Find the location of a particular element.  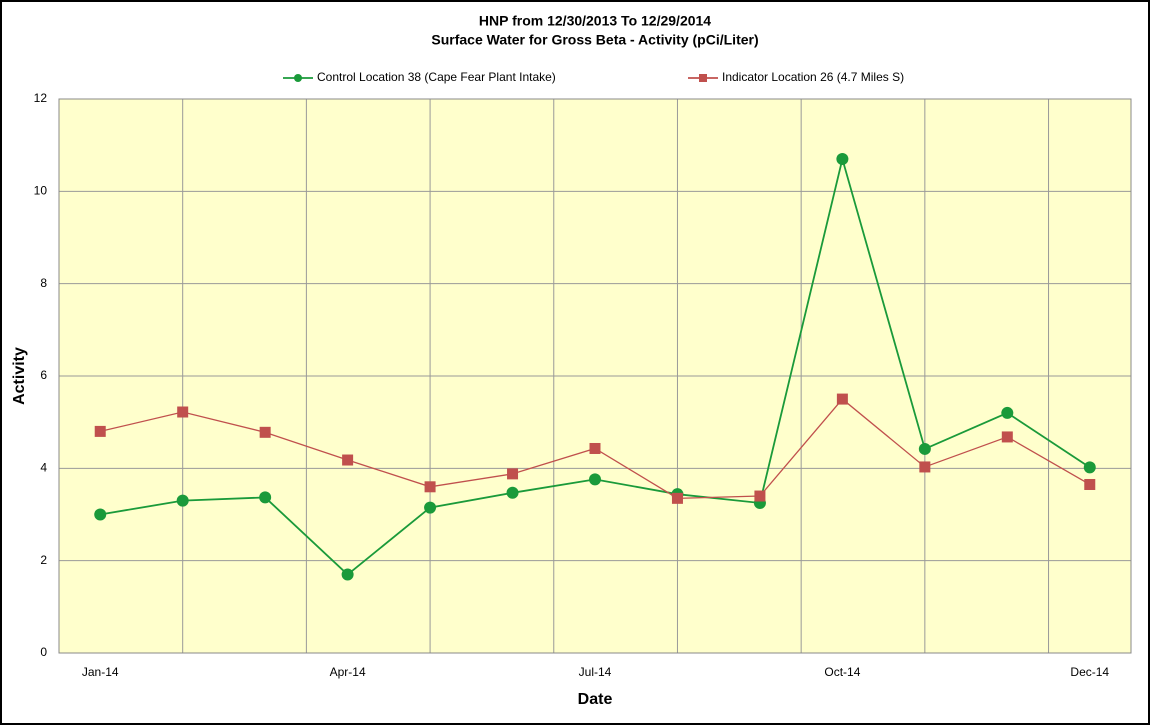

y-tick-label: 8 is located at coordinates (43, 283).